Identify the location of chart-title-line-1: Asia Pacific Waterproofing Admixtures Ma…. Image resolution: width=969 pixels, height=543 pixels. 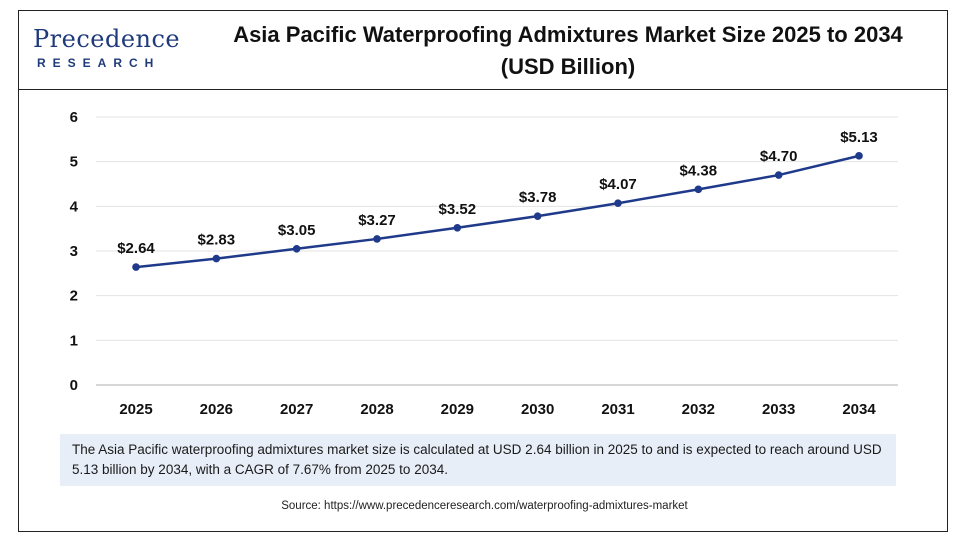
(568, 34).